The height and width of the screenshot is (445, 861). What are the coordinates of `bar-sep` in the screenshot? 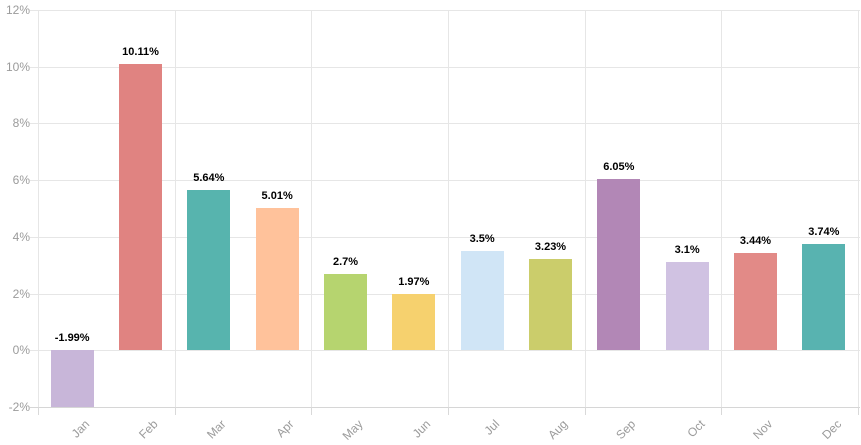 It's located at (619, 264).